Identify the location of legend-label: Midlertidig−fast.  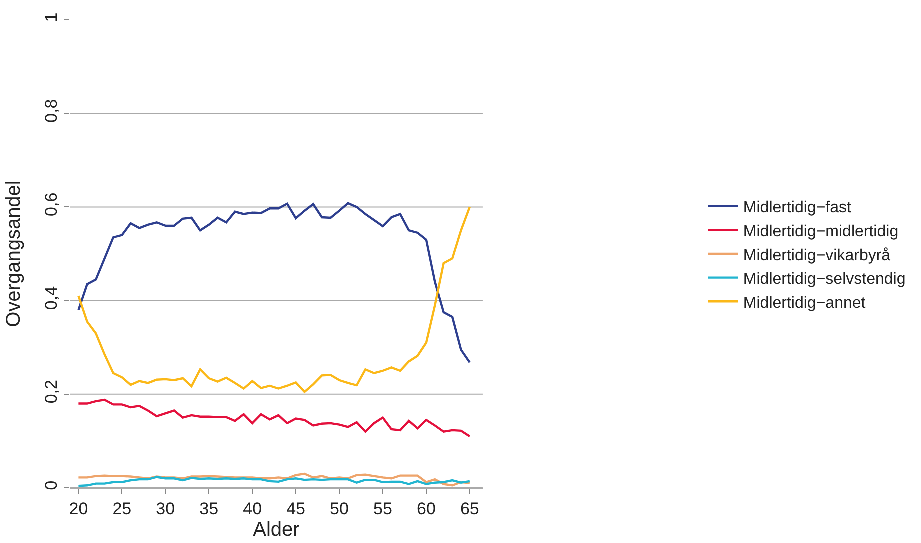
(797, 208).